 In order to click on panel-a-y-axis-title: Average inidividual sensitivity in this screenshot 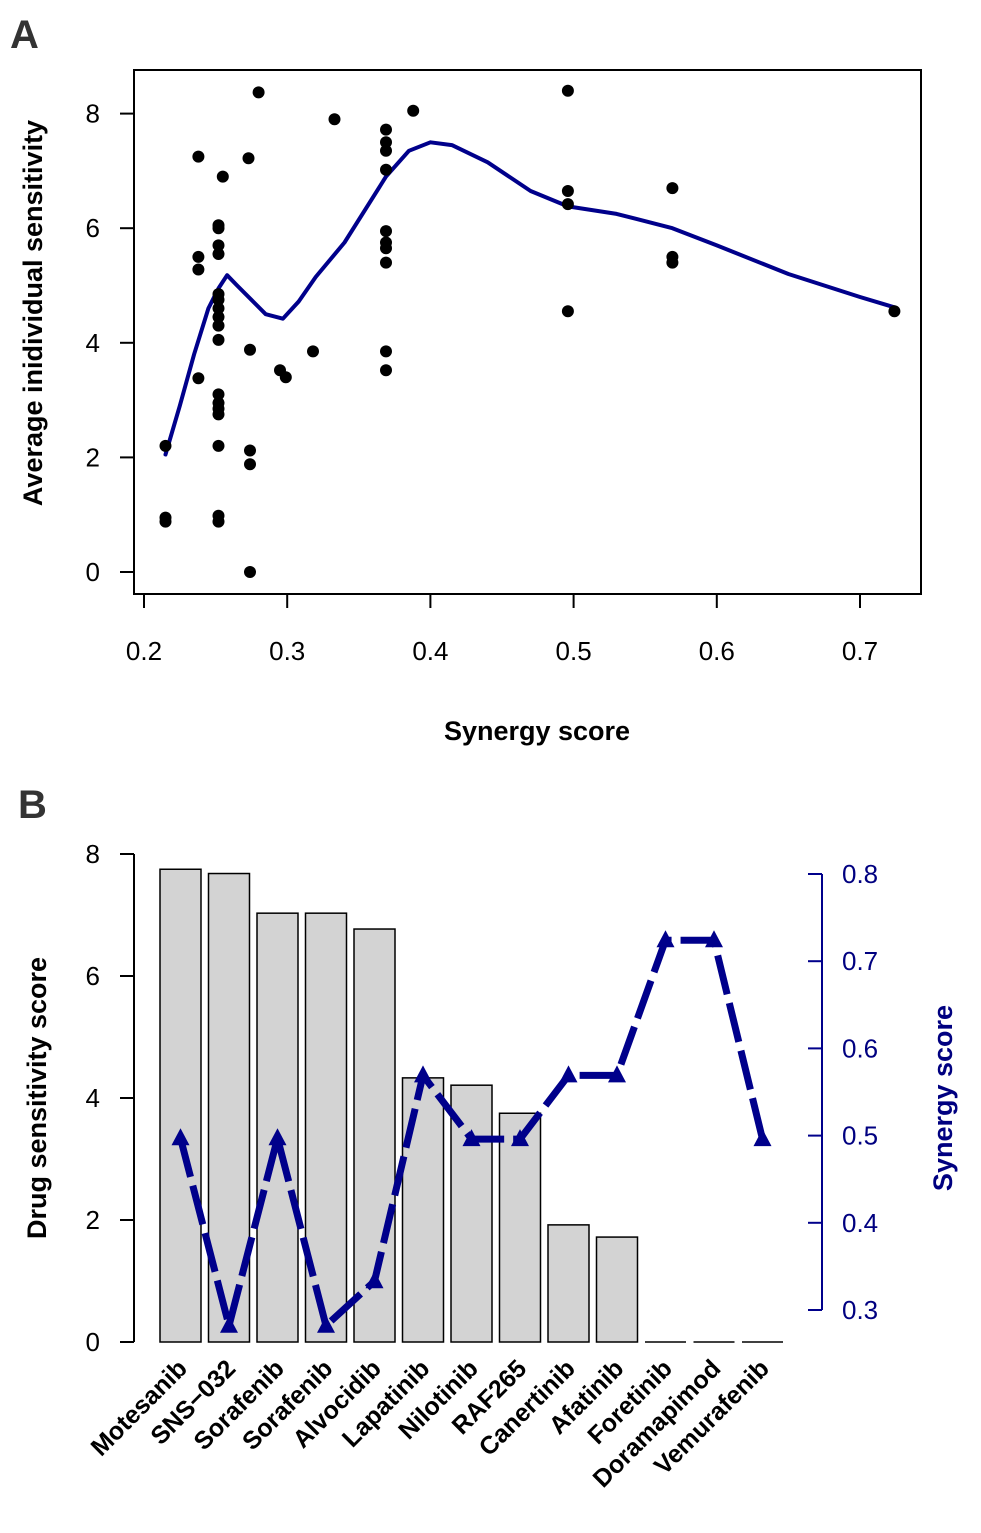, I will do `click(33, 313)`.